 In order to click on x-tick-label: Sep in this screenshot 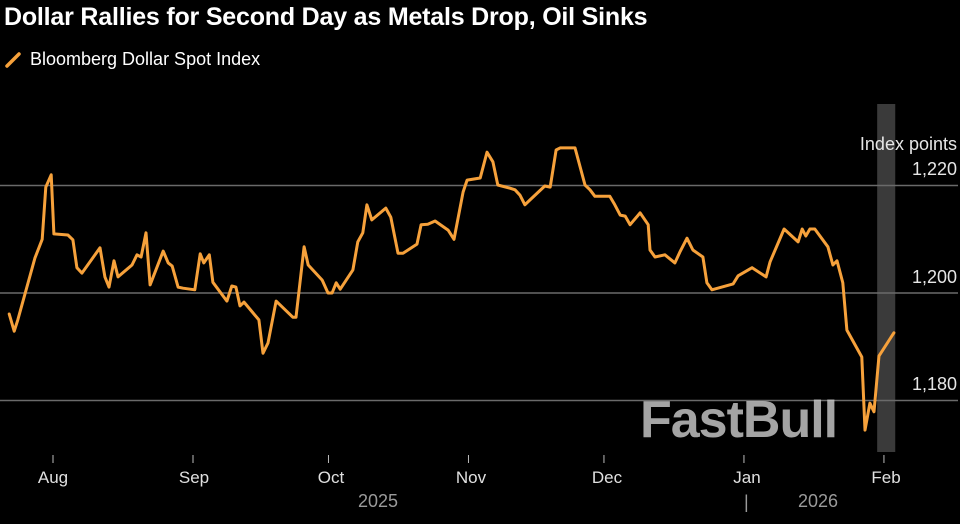, I will do `click(194, 477)`.